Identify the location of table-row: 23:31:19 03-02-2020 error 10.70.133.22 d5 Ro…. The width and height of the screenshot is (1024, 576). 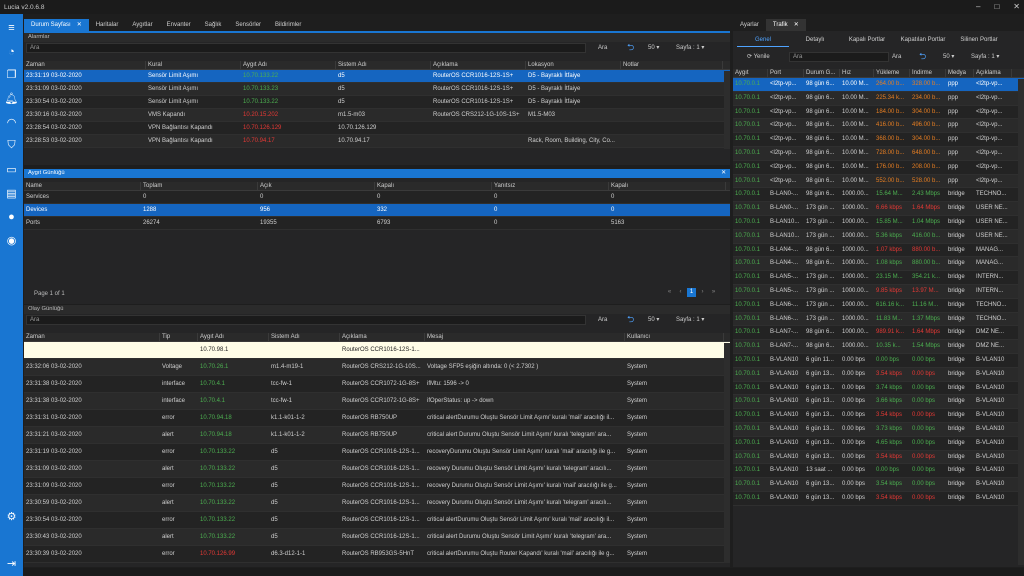
(377, 452).